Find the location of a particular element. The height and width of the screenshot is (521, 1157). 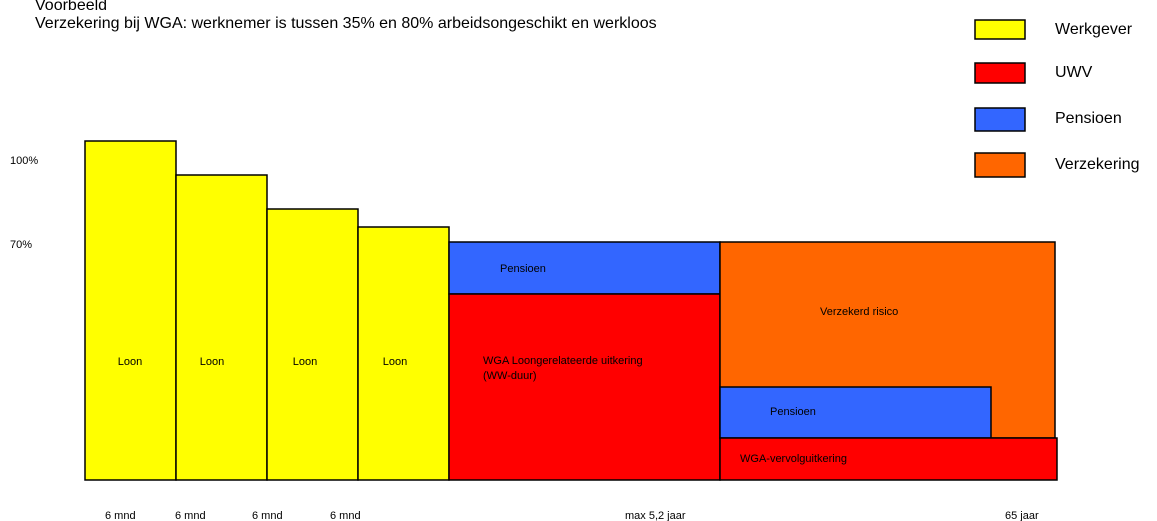

block-label: WGA-vervolguitkering is located at coordinates (793, 459).